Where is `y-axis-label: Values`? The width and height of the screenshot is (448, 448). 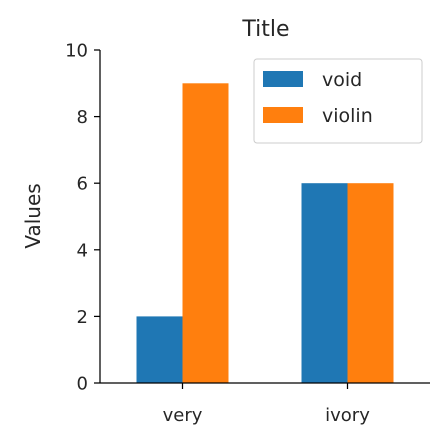 y-axis-label: Values is located at coordinates (33, 215).